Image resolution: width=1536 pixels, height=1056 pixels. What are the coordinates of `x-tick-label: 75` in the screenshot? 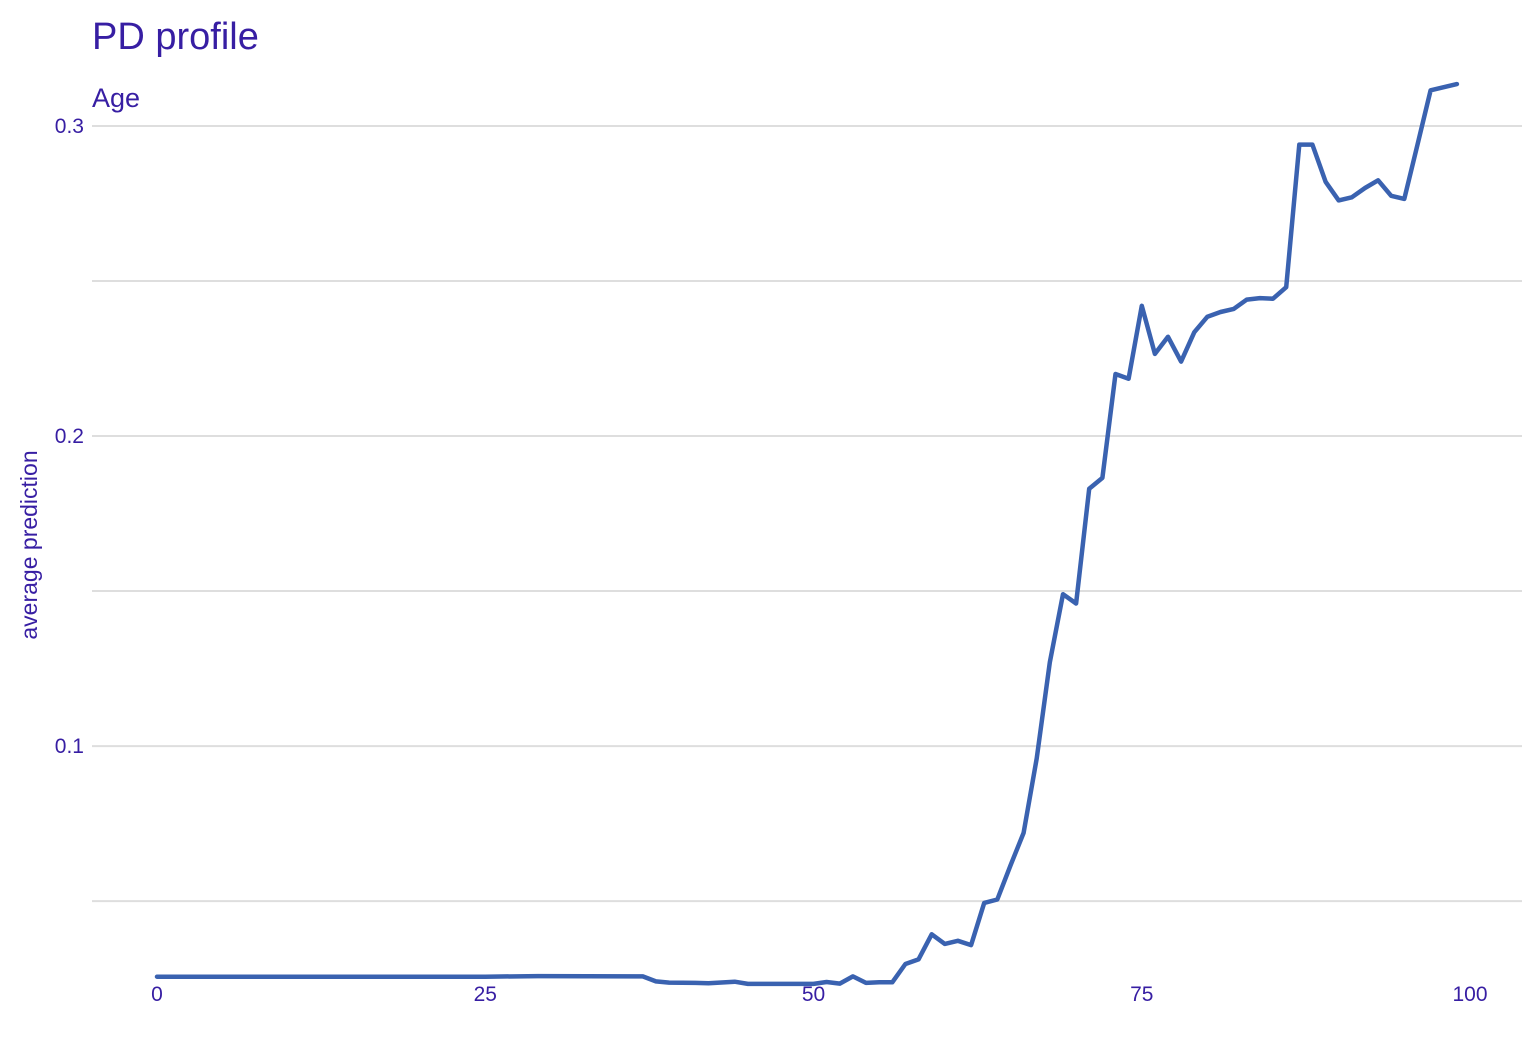 It's located at (1141, 994).